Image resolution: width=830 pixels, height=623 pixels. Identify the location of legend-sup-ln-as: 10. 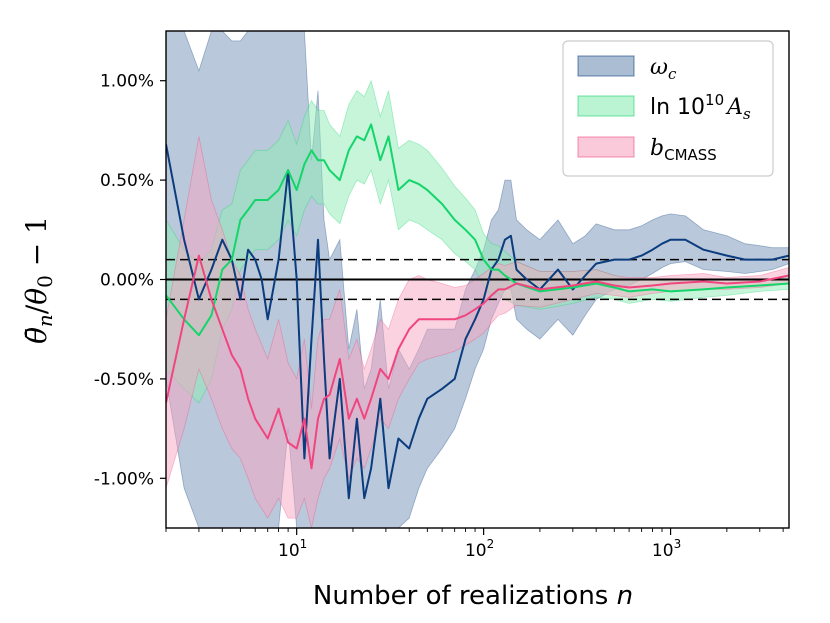
(714, 100).